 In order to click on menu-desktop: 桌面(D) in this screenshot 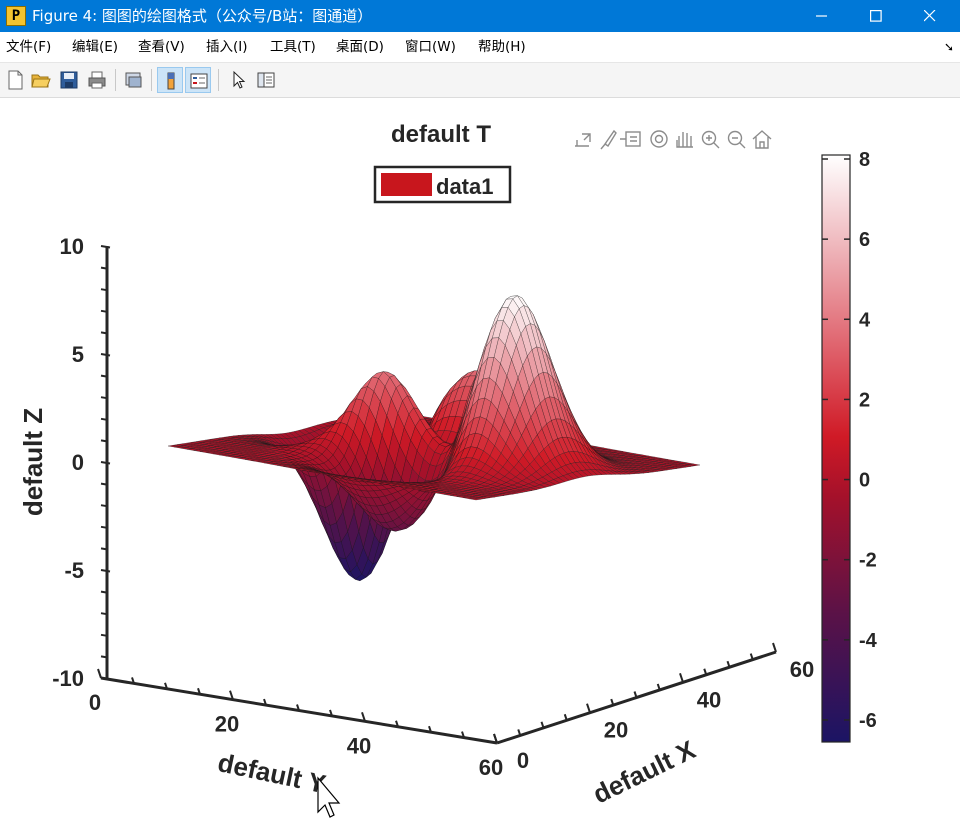, I will do `click(360, 47)`.